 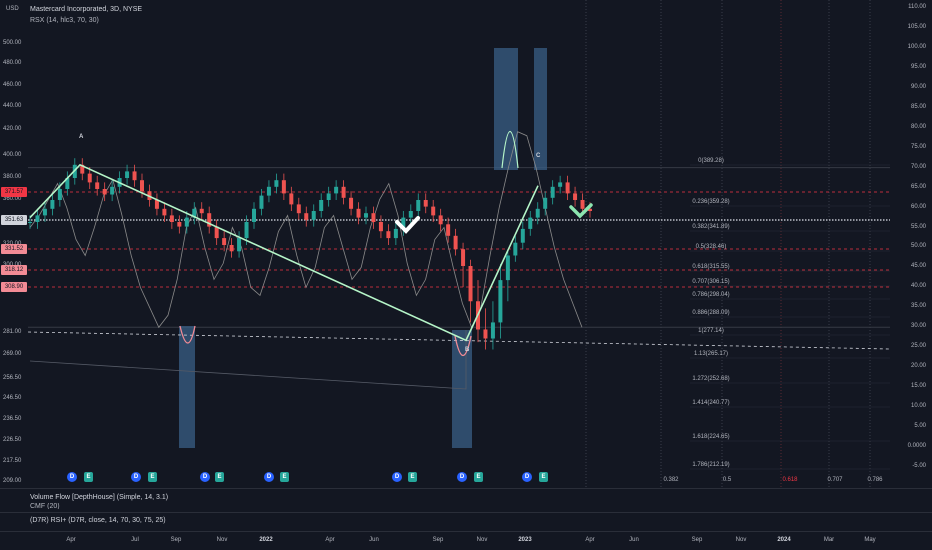 What do you see at coordinates (711, 437) in the screenshot?
I see `fib-level-label: 1.618(224.65)` at bounding box center [711, 437].